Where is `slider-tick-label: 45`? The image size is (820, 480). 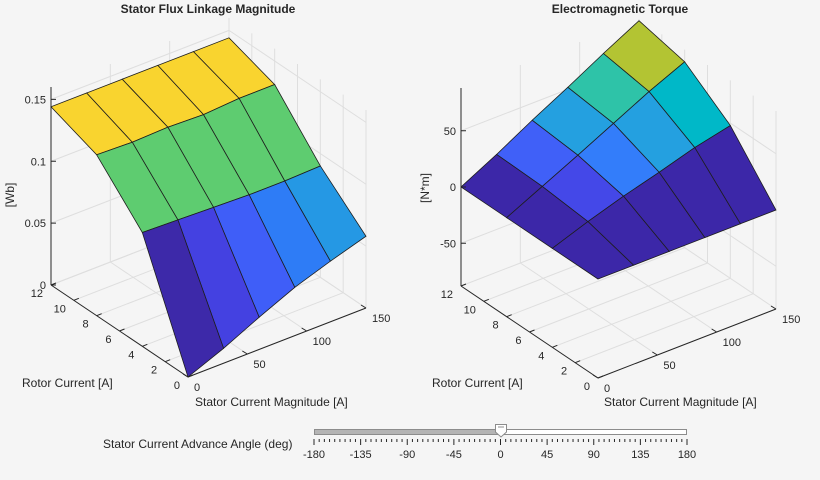
slider-tick-label: 45 is located at coordinates (547, 455).